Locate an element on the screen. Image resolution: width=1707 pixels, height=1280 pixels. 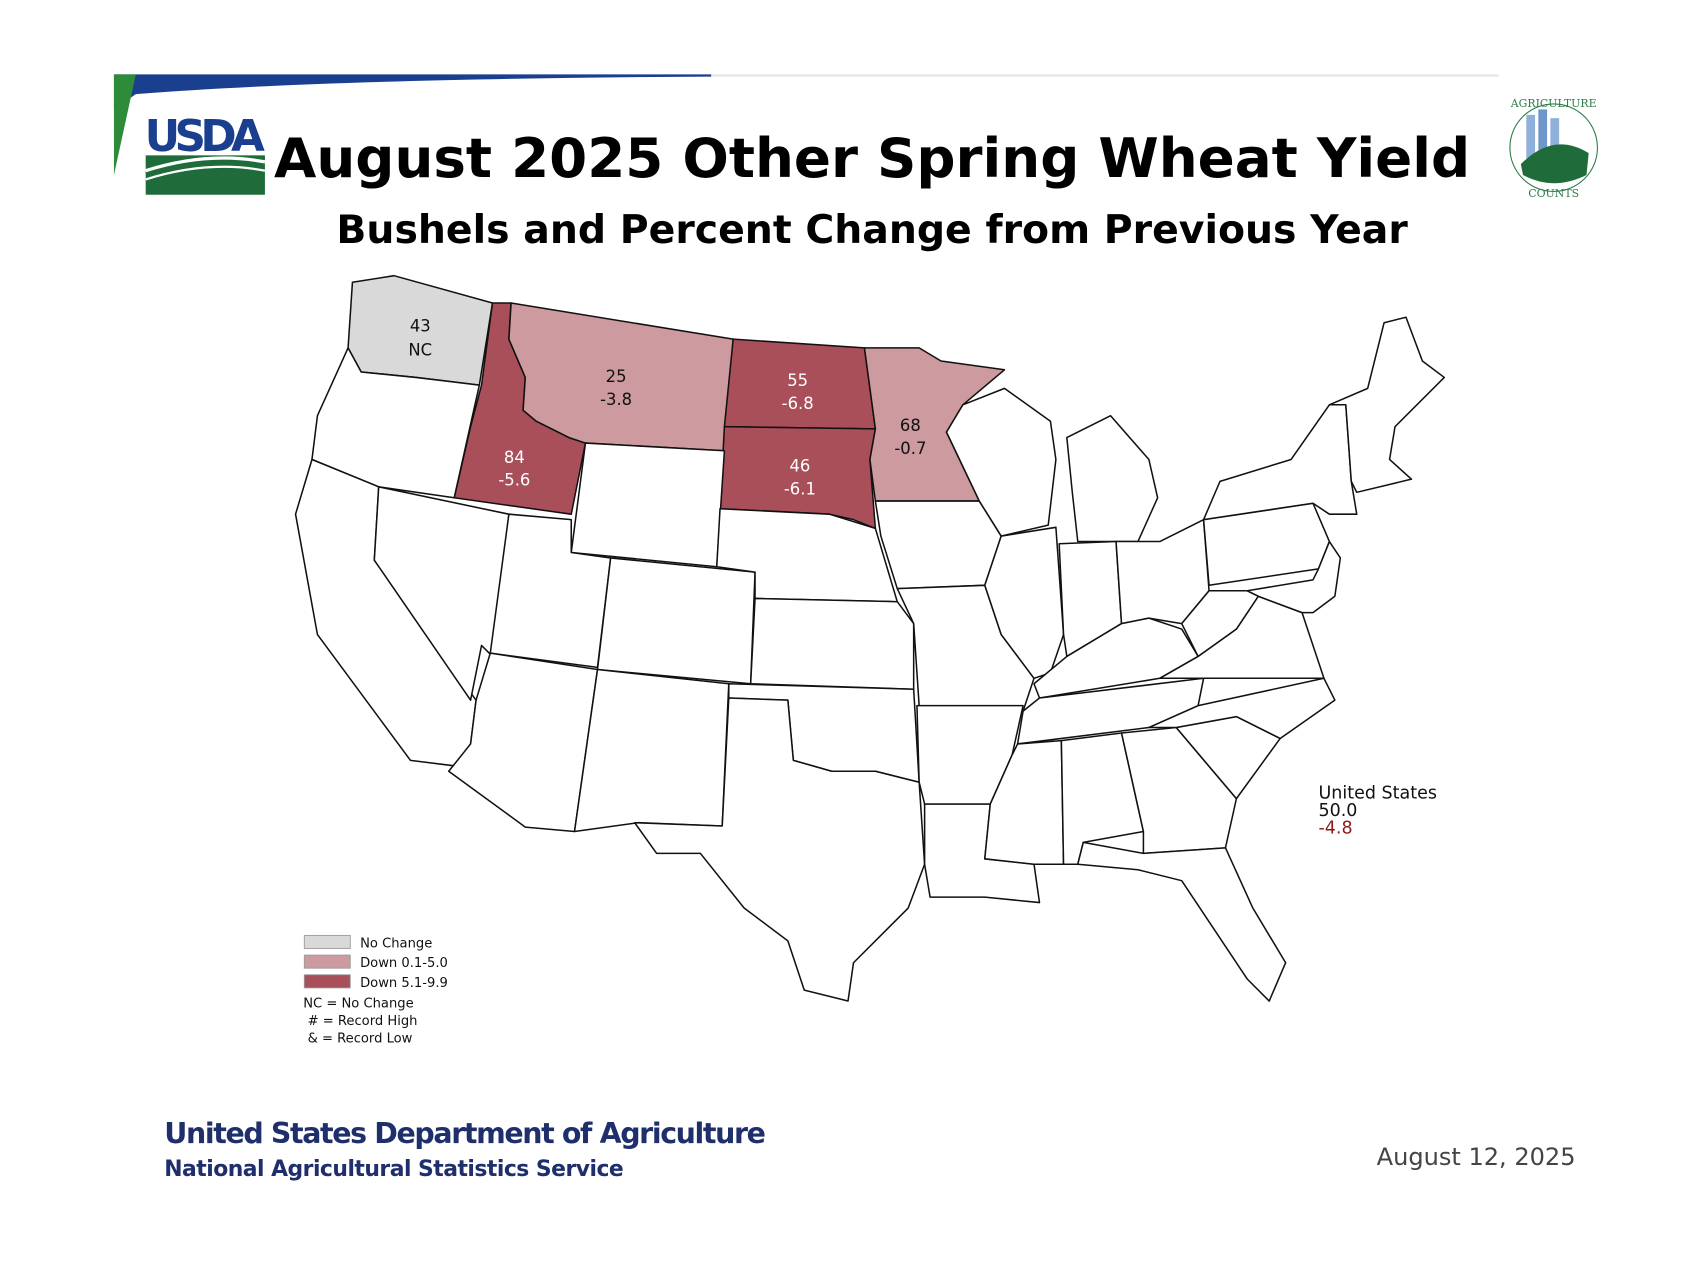
legend-label-down-0-1-5-0: Down 0.1-5.0 is located at coordinates (404, 963).